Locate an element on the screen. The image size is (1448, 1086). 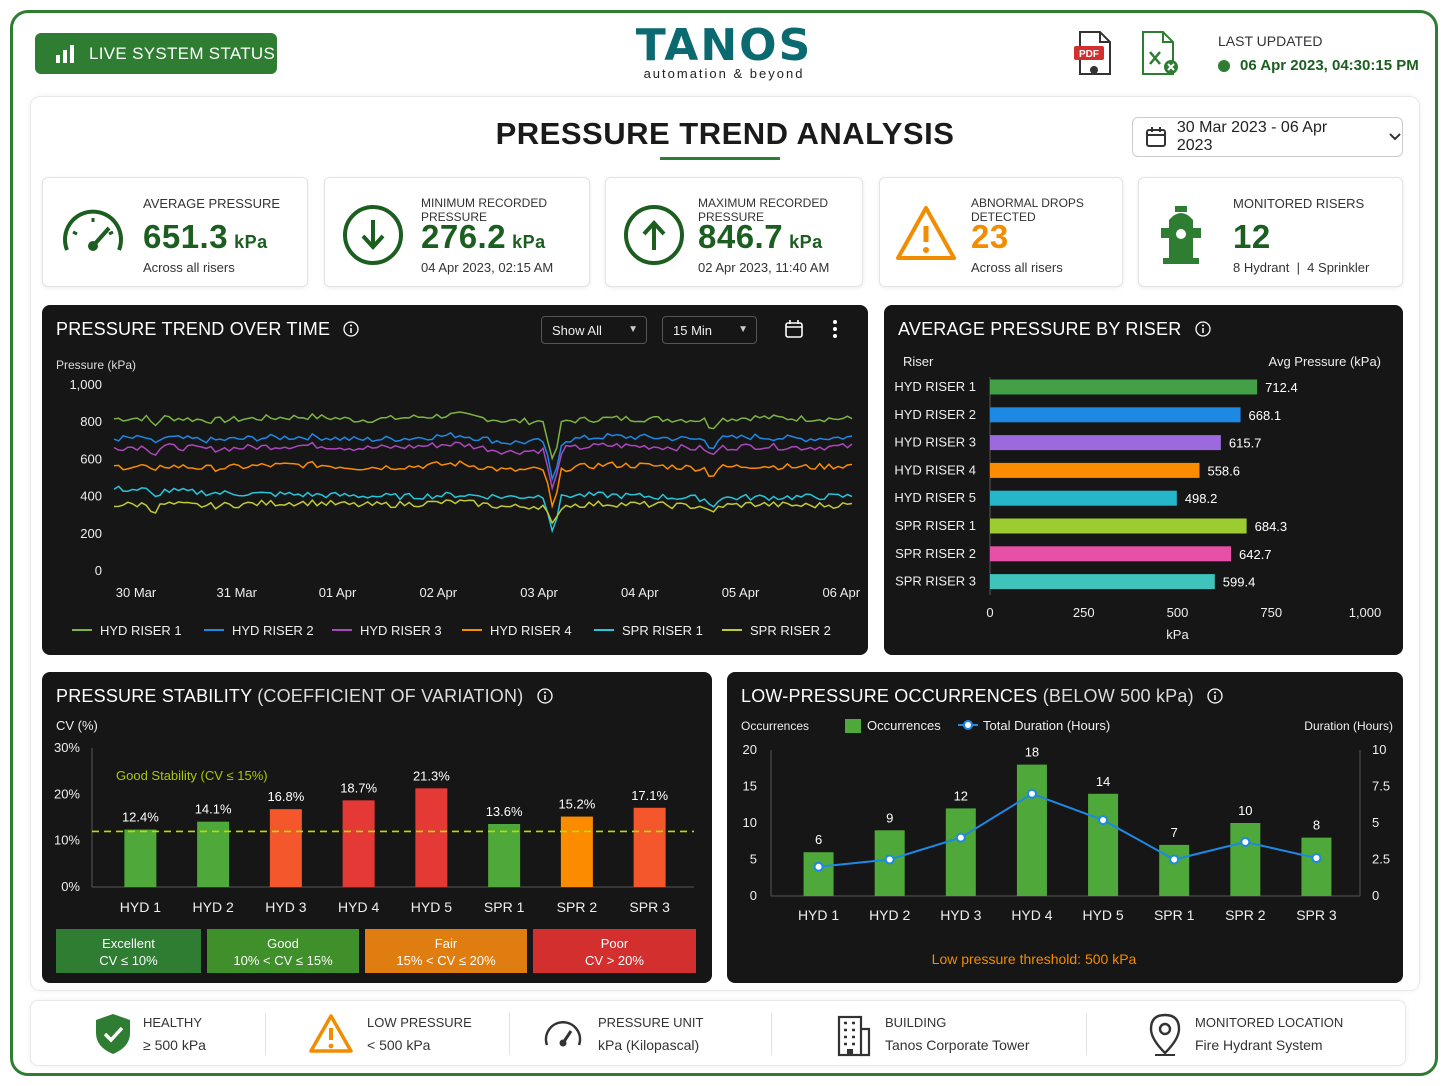
y-tick-label: 600 is located at coordinates (91, 458).